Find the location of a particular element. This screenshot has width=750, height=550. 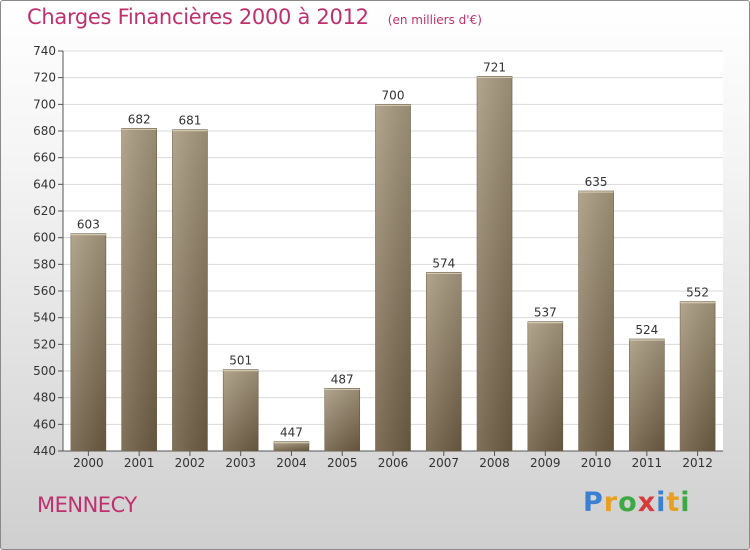

x-tick-label: 2008 is located at coordinates (494, 463).